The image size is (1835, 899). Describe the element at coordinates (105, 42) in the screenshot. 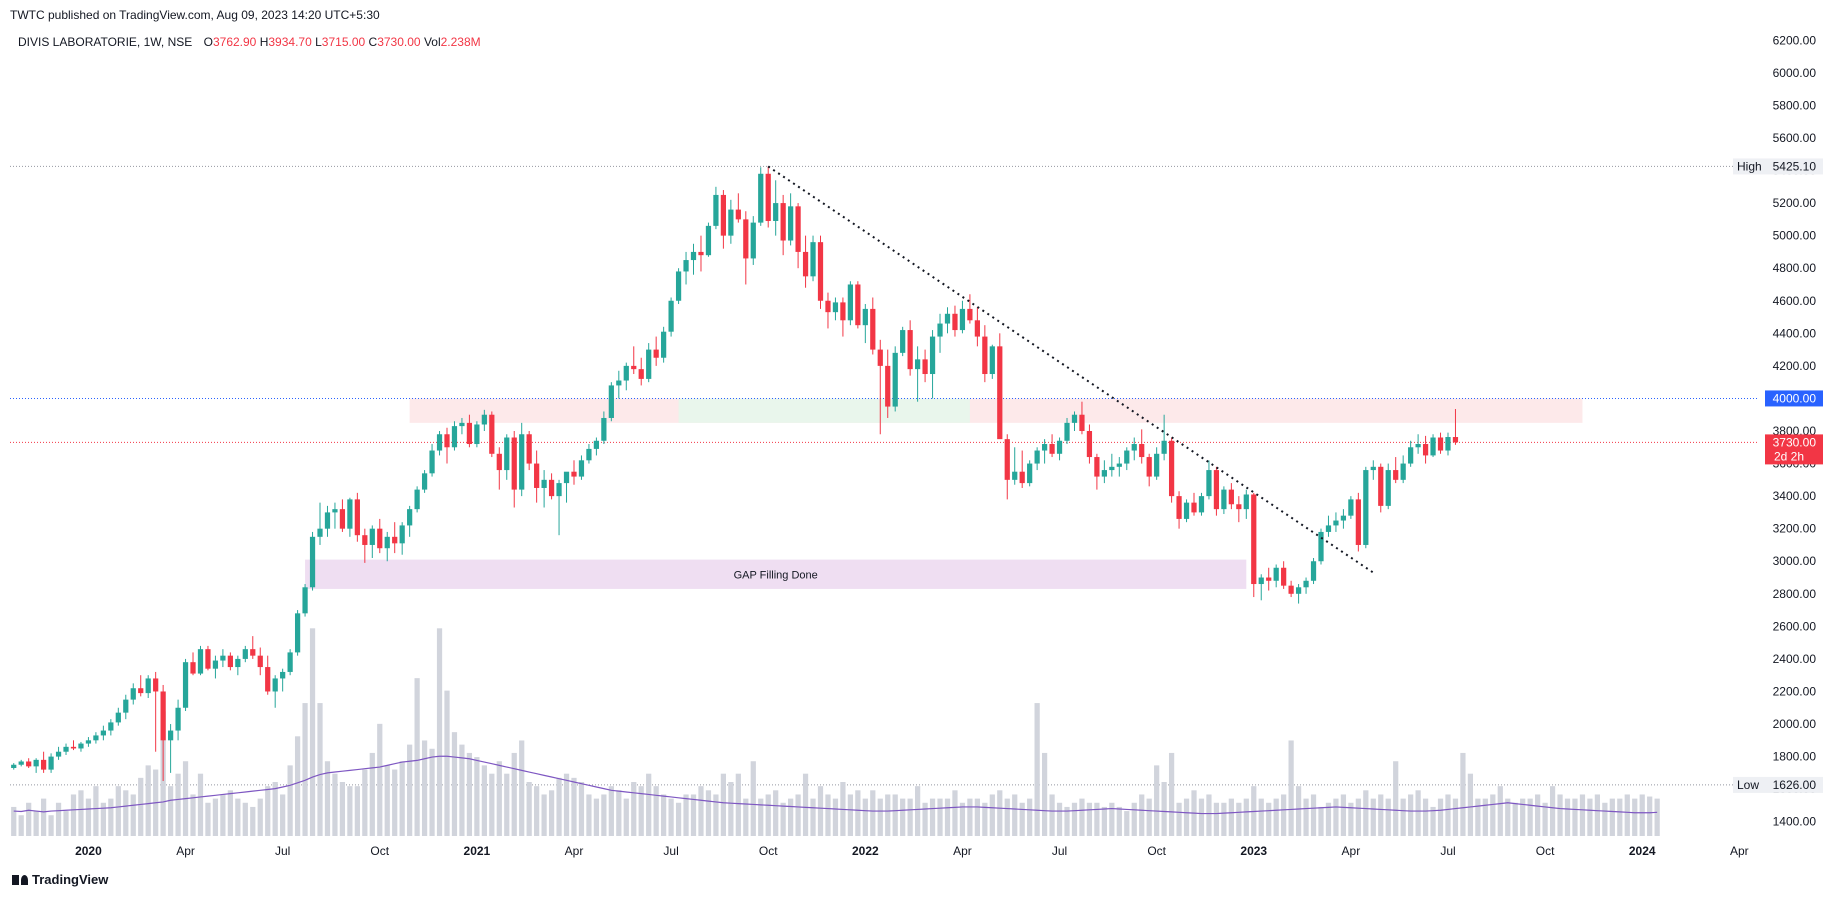

I see `symbol-title: DIVIS LABORATORIE, 1W, NSE` at that location.